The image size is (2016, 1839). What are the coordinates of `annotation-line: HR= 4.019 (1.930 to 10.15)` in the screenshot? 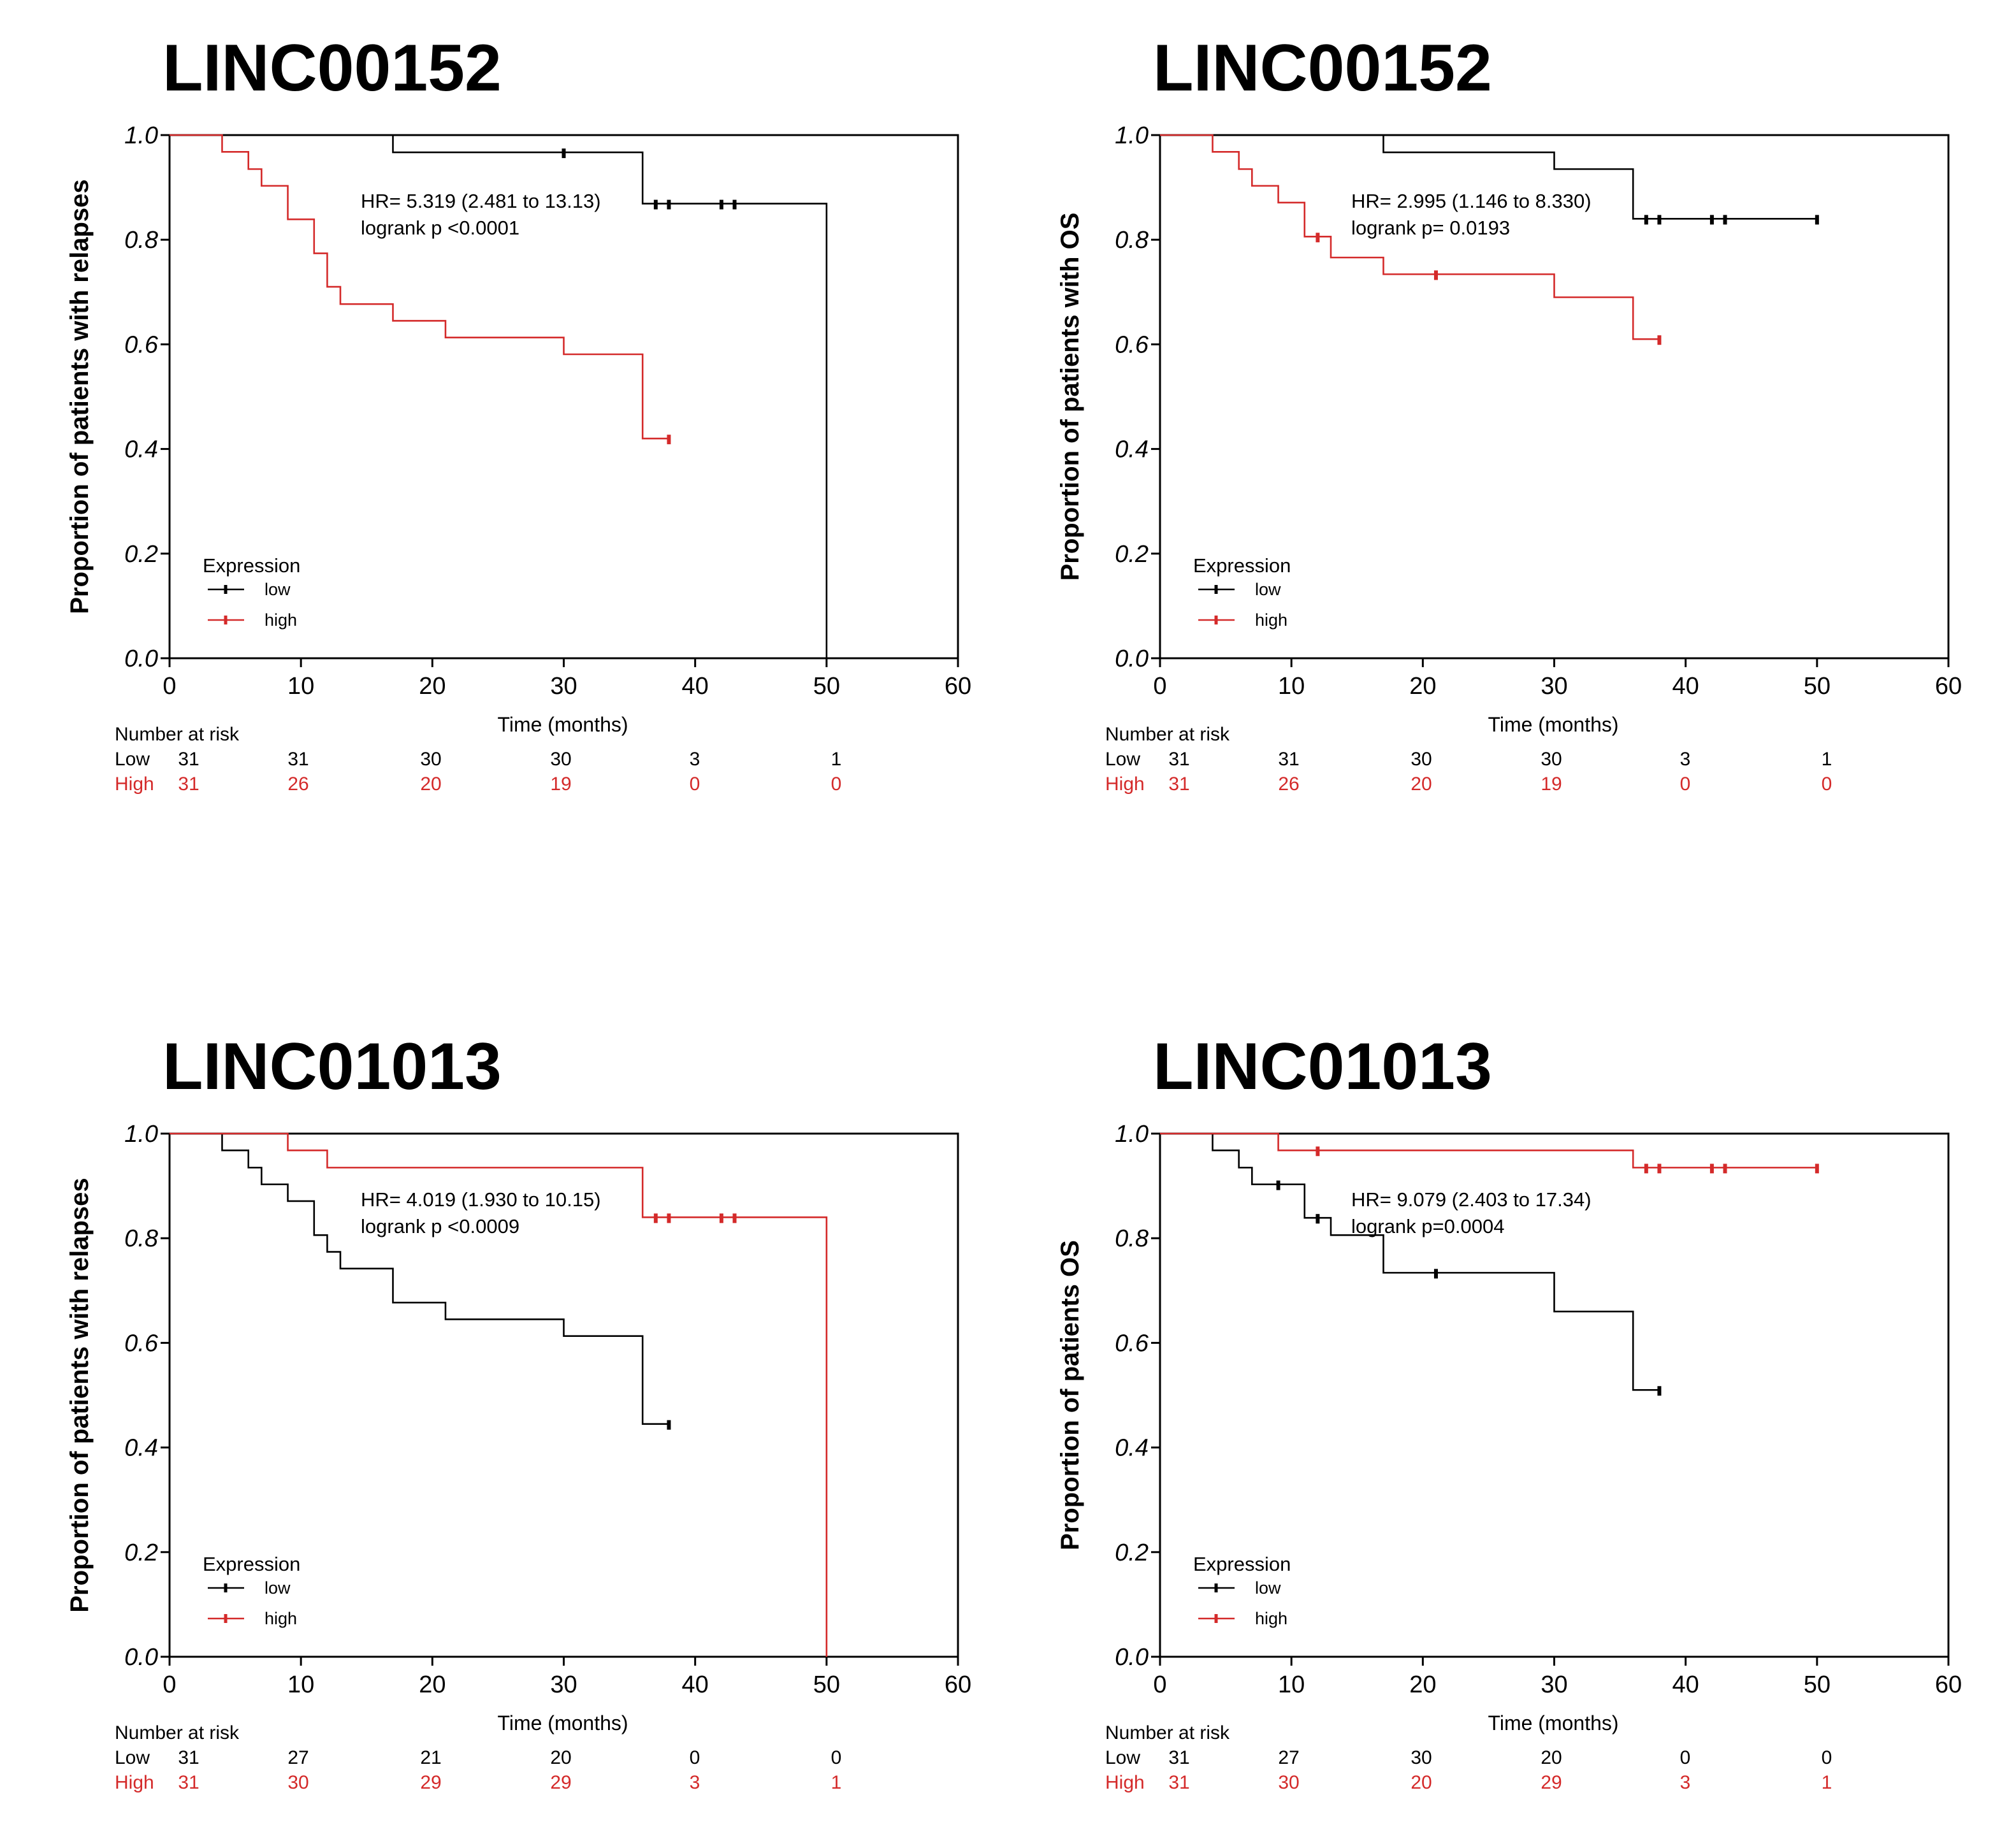 It's located at (481, 1199).